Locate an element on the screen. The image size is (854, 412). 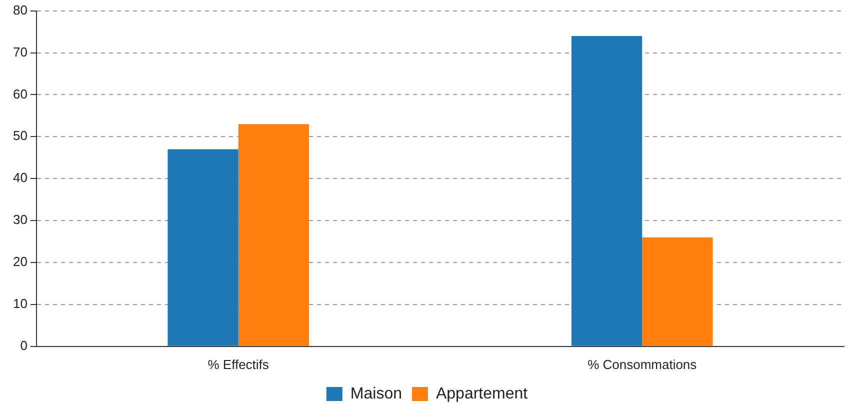
y-tick-label: 40 is located at coordinates (20, 178).